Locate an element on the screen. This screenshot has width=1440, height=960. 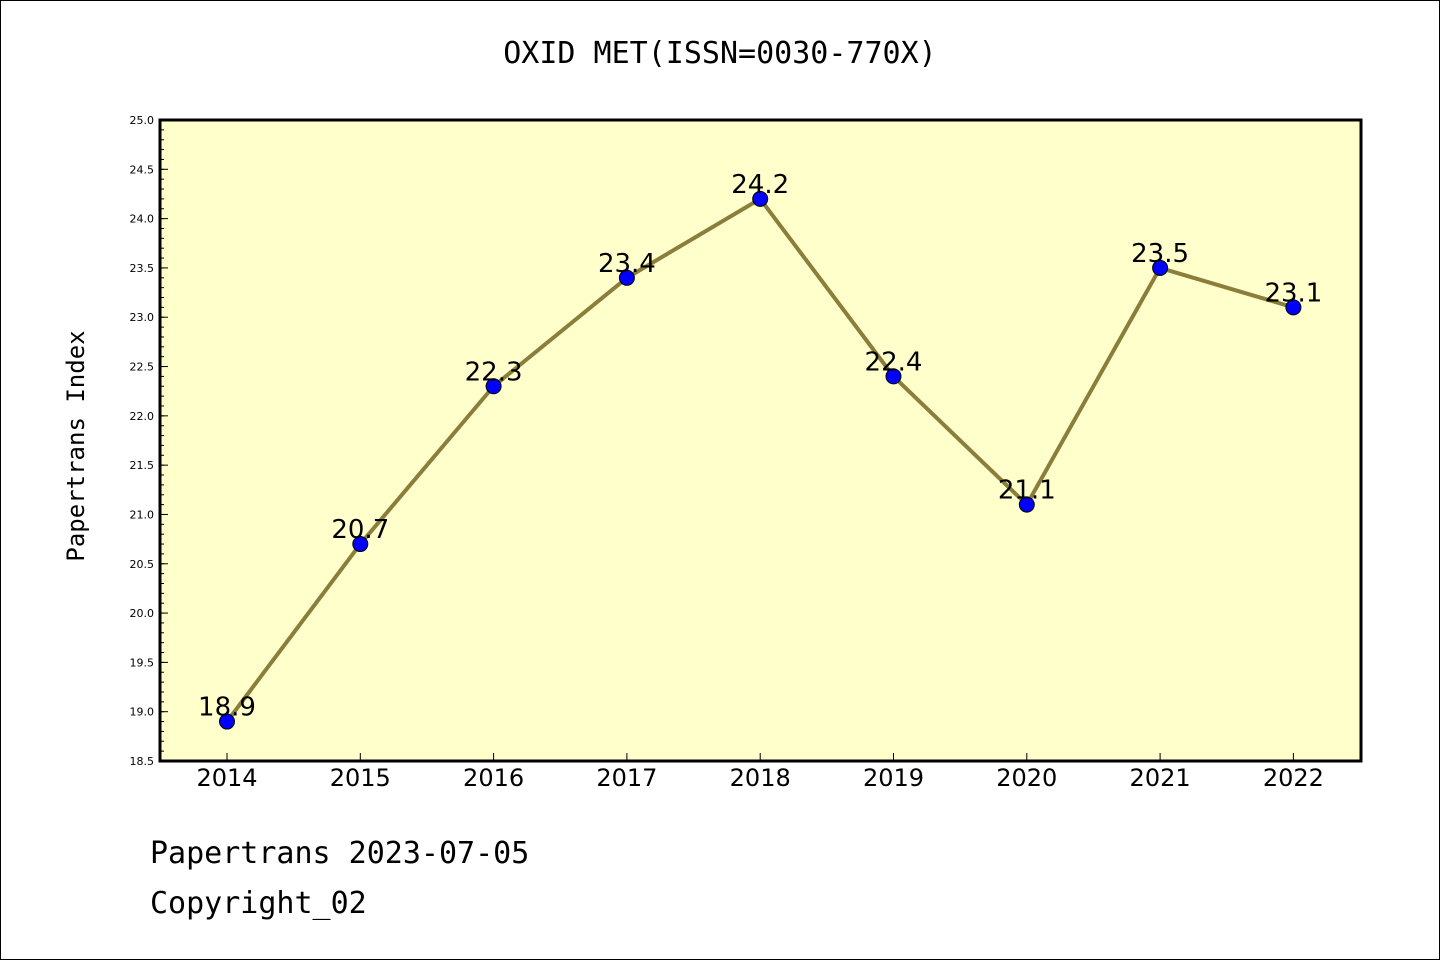
data-label: 18.9 is located at coordinates (227, 708).